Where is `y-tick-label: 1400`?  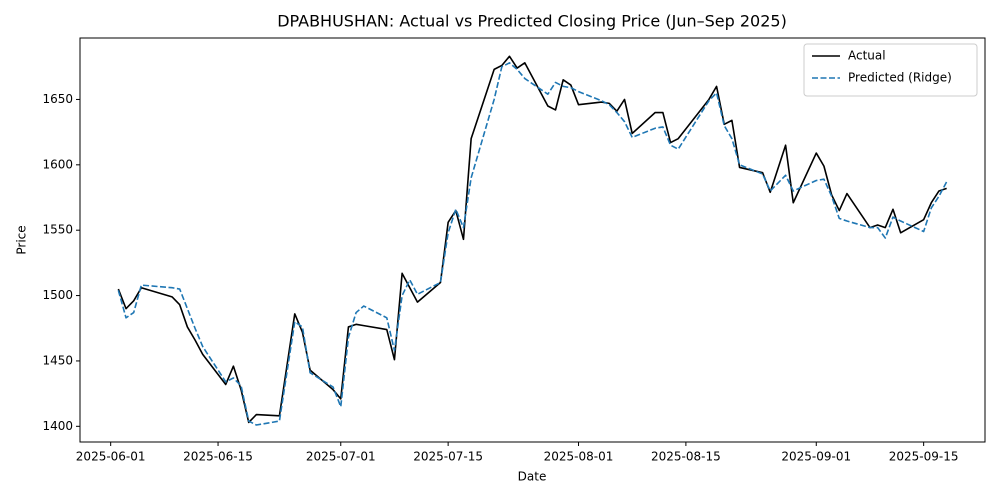
y-tick-label: 1400 is located at coordinates (57, 426).